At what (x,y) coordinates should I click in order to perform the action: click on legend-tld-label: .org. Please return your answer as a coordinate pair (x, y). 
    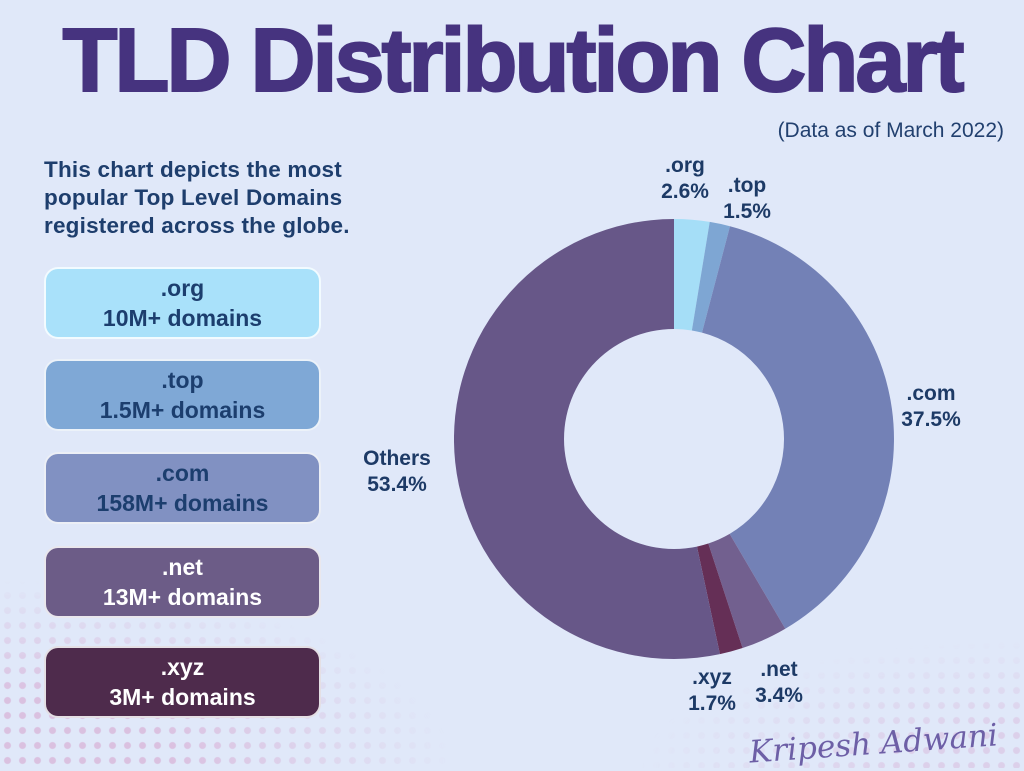
    Looking at the image, I should click on (182, 288).